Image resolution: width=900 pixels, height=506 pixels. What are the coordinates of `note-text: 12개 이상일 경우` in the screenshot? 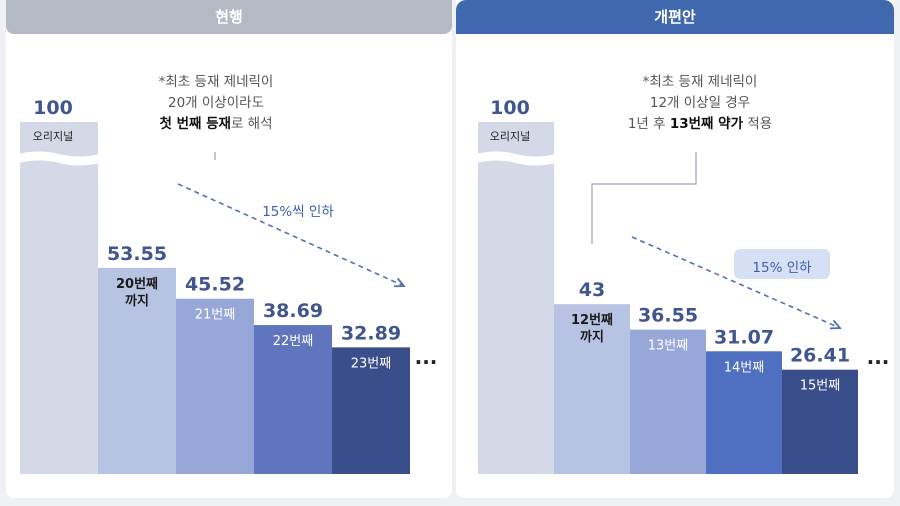 It's located at (700, 103).